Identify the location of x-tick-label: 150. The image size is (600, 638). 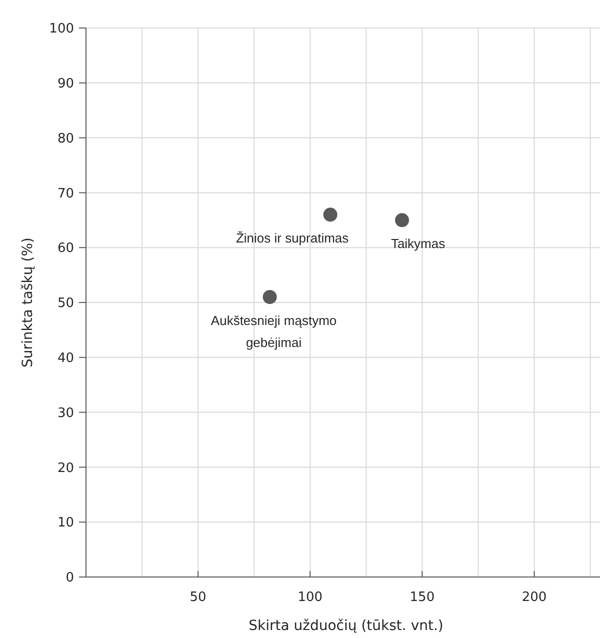
(422, 597).